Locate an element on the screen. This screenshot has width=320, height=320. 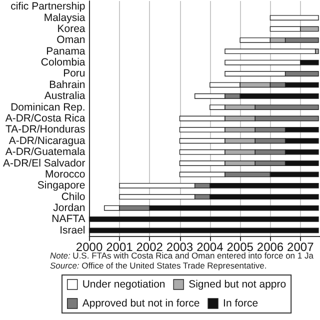
y-tick-label: Morocco is located at coordinates (65, 174).